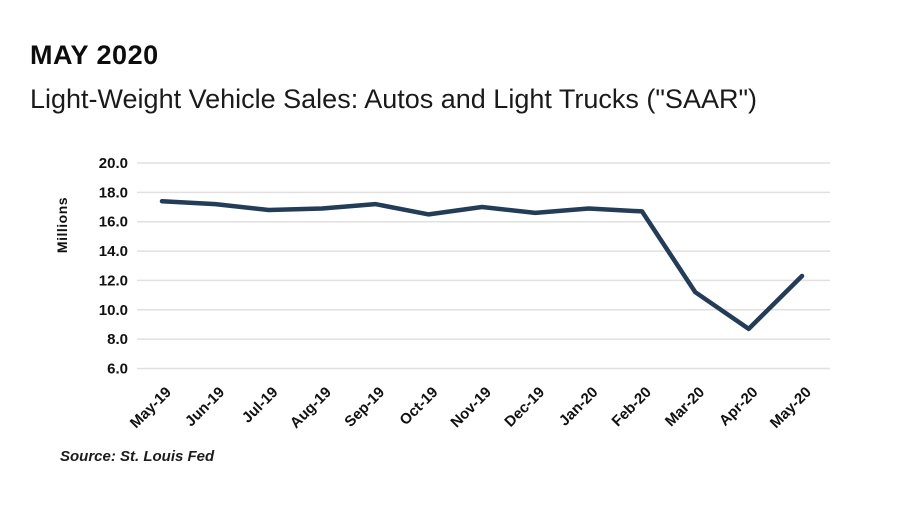 Image resolution: width=900 pixels, height=512 pixels. I want to click on y-tick-label: 12.0, so click(113, 280).